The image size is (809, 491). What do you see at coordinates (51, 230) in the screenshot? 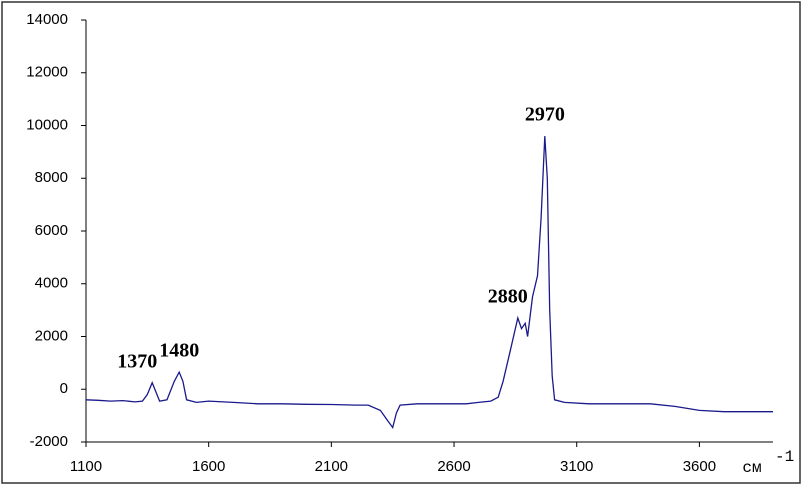
I see `y-tick-label: 6000` at bounding box center [51, 230].